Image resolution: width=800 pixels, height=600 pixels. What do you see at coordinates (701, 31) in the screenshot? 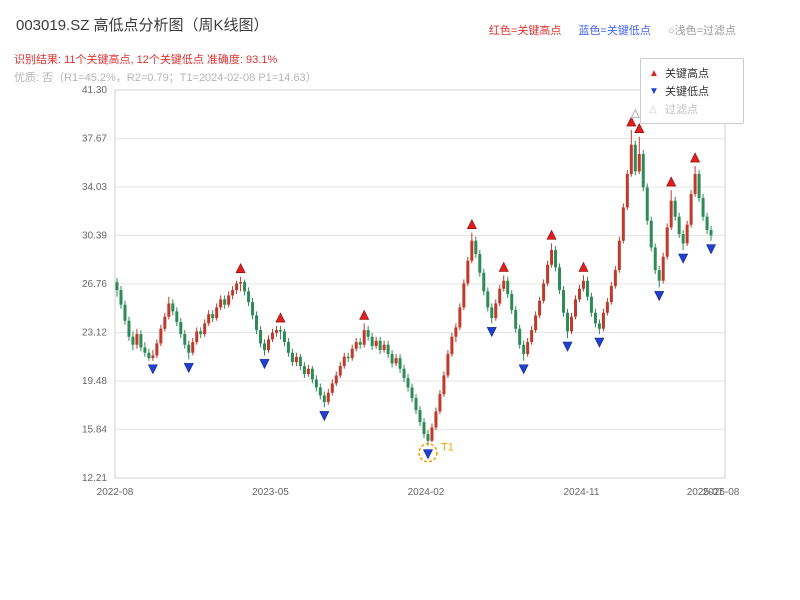
I see `header-legend-filtered: ○浅色=过滤点` at bounding box center [701, 31].